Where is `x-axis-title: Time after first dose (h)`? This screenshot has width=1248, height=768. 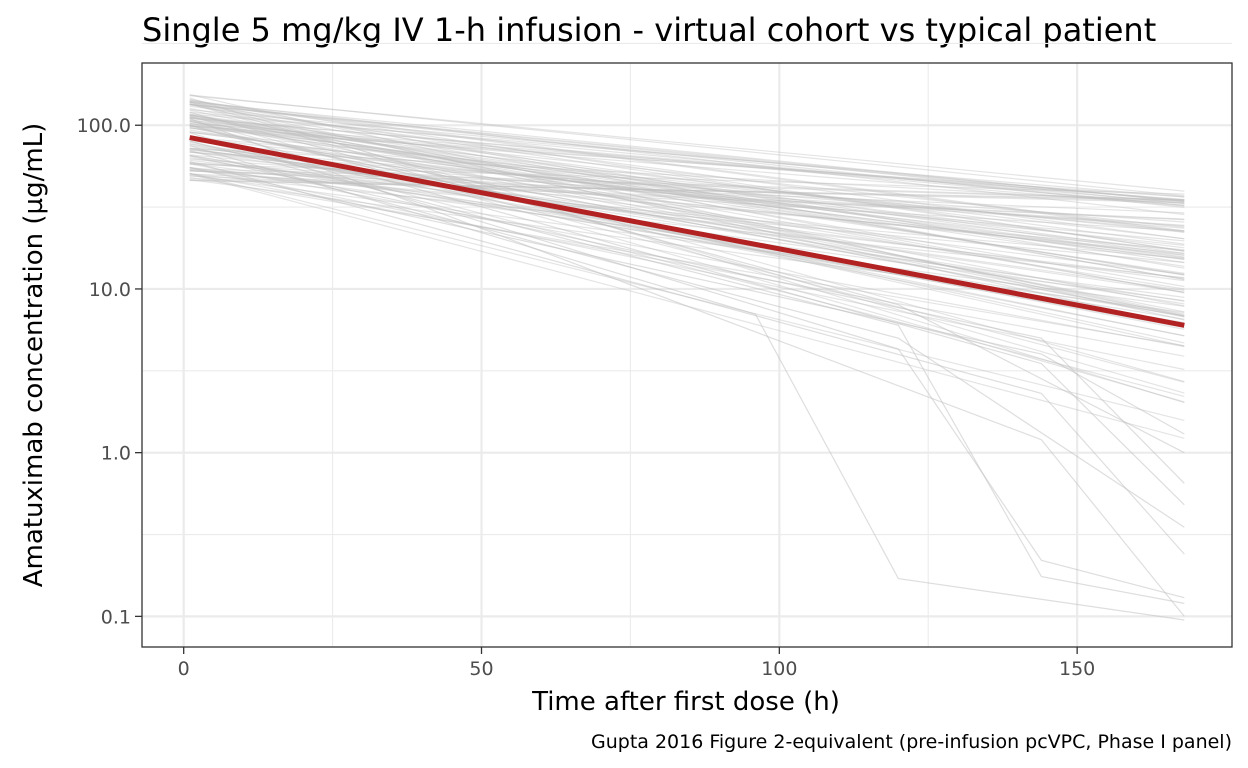
x-axis-title: Time after first dose (h) is located at coordinates (685, 702).